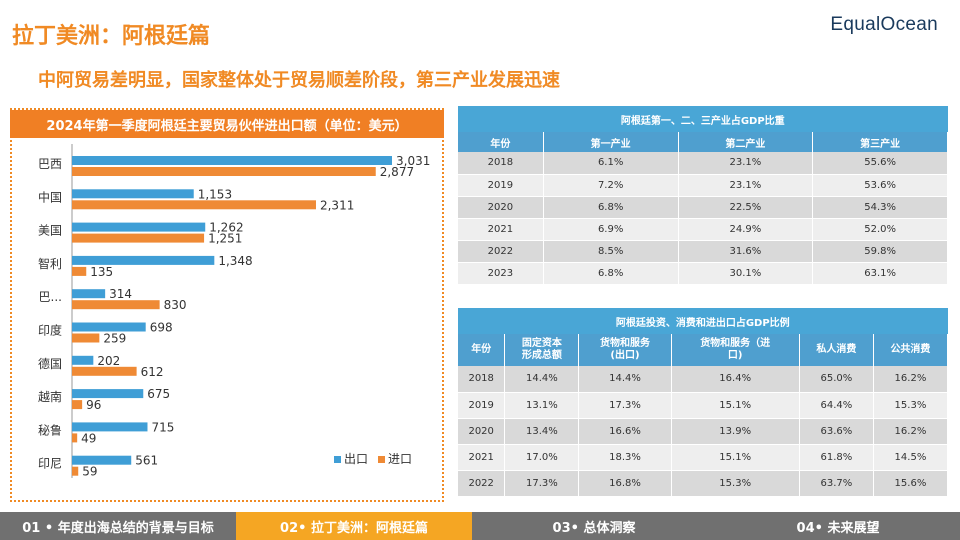 Image resolution: width=960 pixels, height=540 pixels. What do you see at coordinates (911, 379) in the screenshot?
I see `table-cell: 16.2%` at bounding box center [911, 379].